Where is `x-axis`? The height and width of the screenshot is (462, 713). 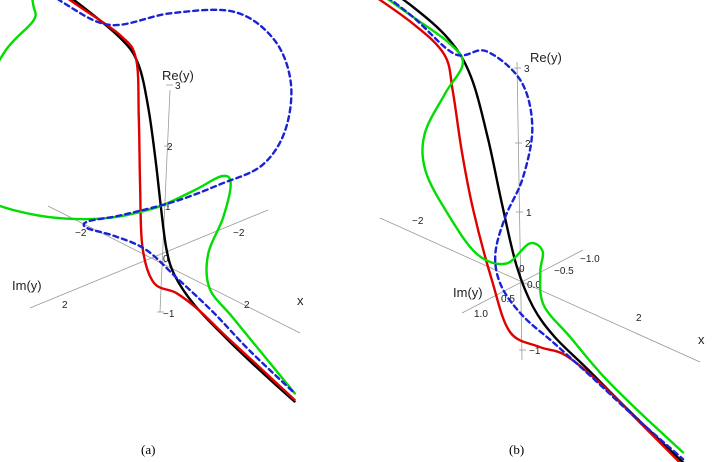 x-axis is located at coordinates (174, 269).